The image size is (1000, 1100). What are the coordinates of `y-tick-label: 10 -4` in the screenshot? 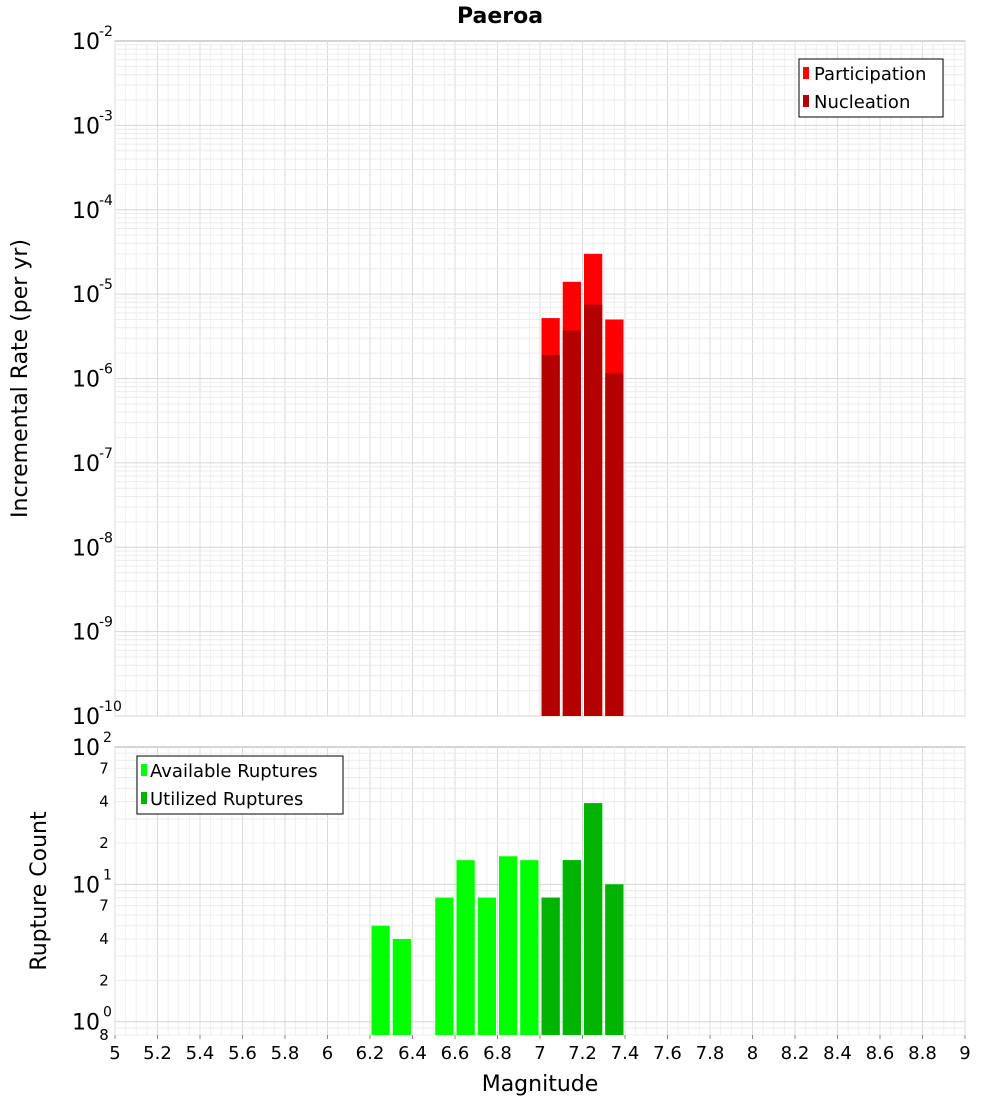 It's located at (92, 208).